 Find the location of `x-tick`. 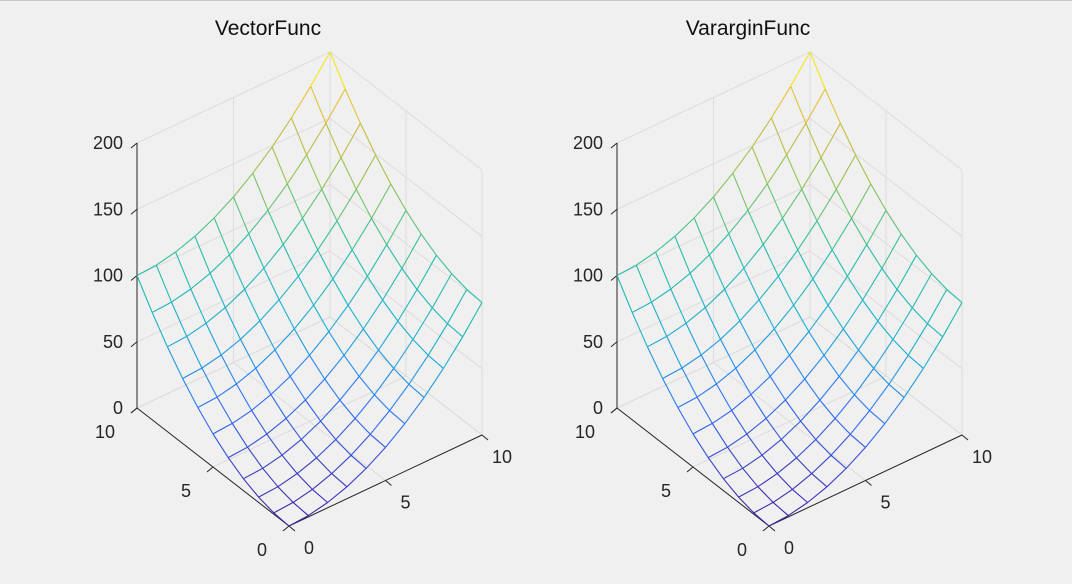

x-tick is located at coordinates (965, 437).